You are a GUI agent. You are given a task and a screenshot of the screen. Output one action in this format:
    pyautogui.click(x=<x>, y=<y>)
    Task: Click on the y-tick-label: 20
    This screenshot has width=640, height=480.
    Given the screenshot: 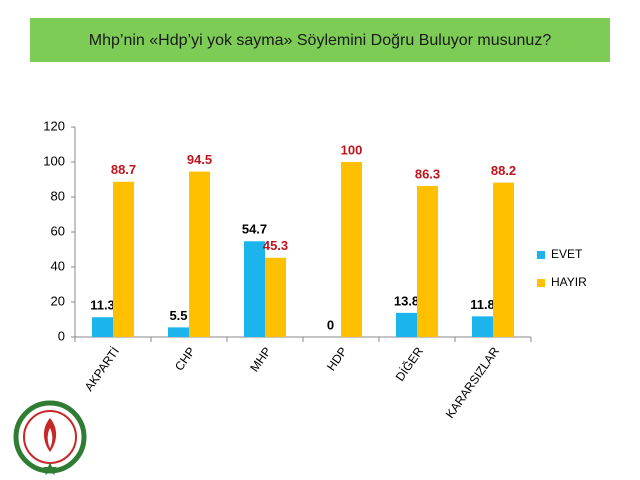 What is the action you would take?
    pyautogui.click(x=58, y=300)
    